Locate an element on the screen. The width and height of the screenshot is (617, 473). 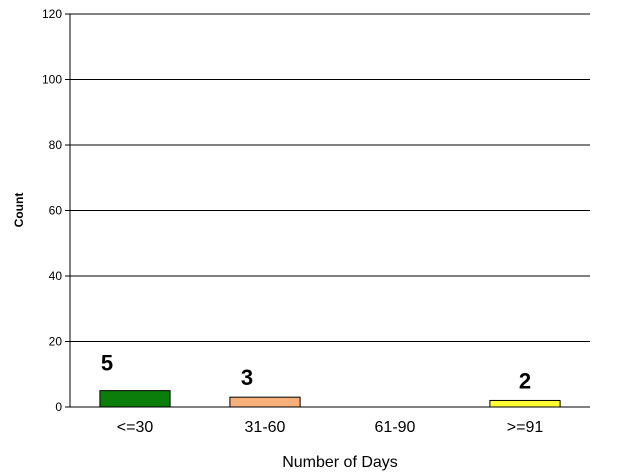
y-tick-label: 40 is located at coordinates (56, 276).